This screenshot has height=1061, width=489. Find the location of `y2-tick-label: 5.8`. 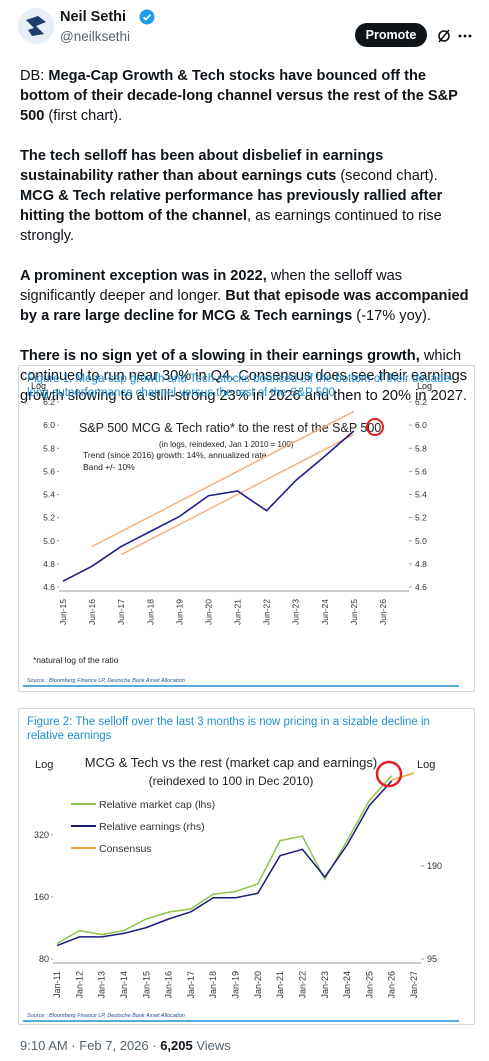

y2-tick-label: 5.8 is located at coordinates (421, 448).